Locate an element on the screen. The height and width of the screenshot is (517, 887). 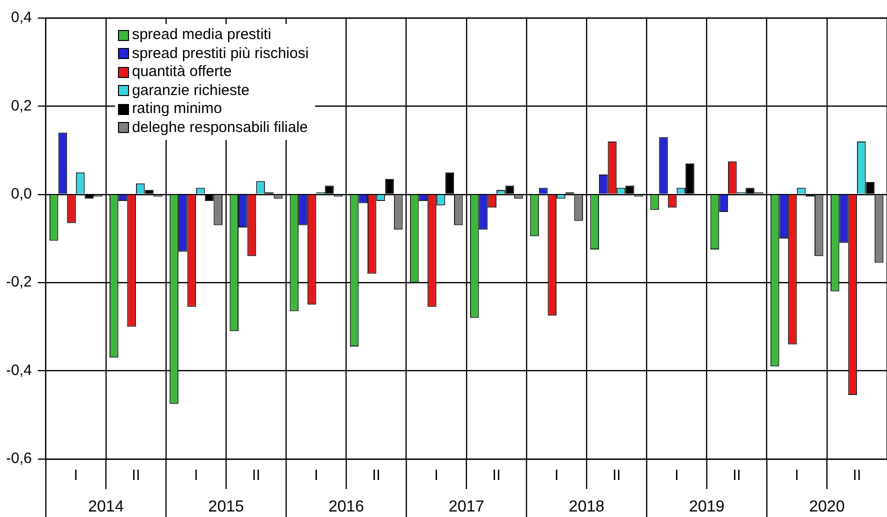
y-tick-label: -0,4 is located at coordinates (19, 370).